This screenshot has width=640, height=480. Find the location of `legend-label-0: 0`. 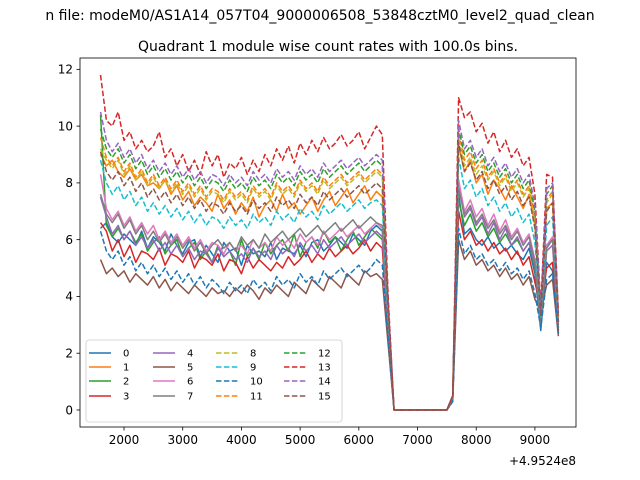

legend-label-0: 0 is located at coordinates (126, 354).